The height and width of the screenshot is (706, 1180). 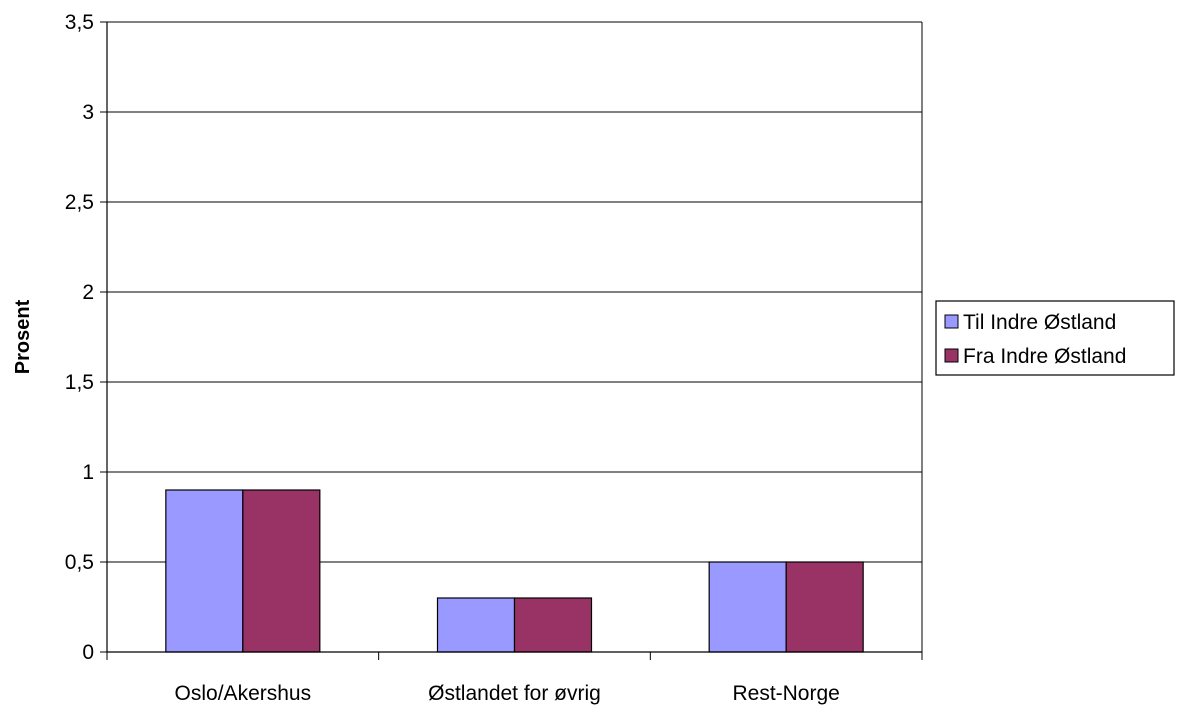 I want to click on x-category-label: Rest-Norge, so click(x=785, y=693).